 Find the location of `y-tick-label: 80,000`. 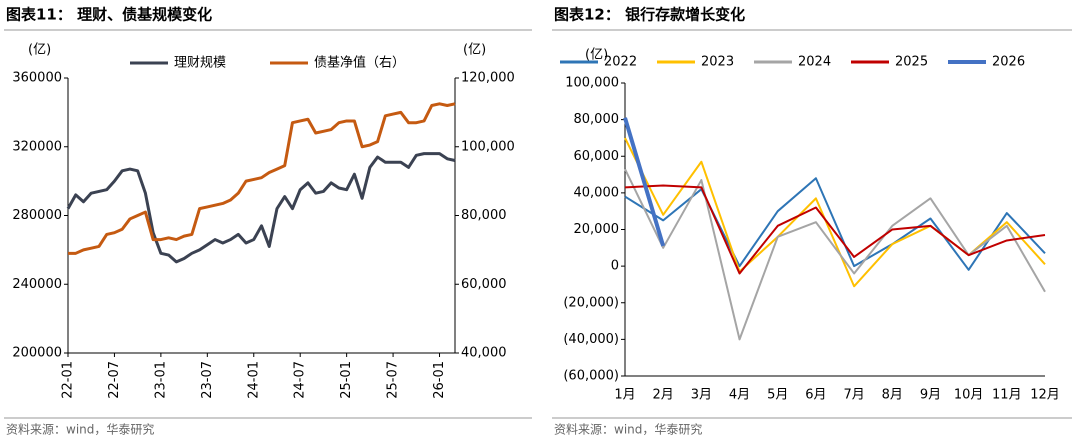

y-tick-label: 80,000 is located at coordinates (597, 119).